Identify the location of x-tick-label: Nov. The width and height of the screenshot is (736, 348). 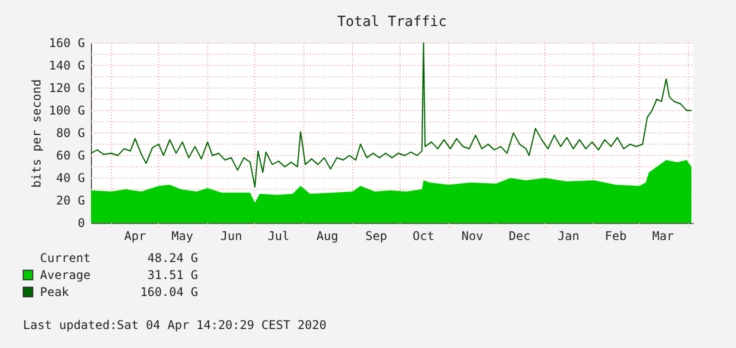
(473, 236).